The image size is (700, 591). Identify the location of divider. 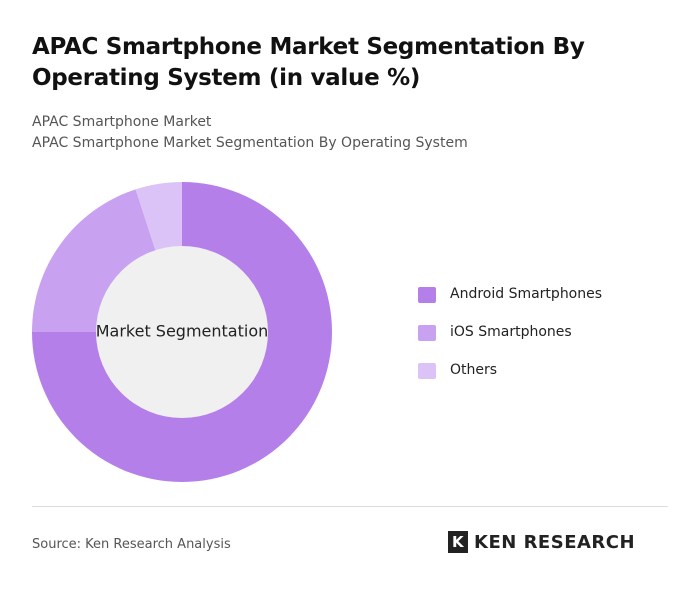
(350, 506).